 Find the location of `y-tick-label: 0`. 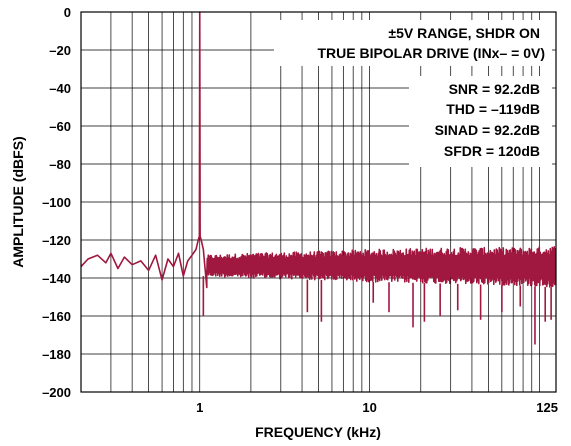

y-tick-label: 0 is located at coordinates (67, 12).